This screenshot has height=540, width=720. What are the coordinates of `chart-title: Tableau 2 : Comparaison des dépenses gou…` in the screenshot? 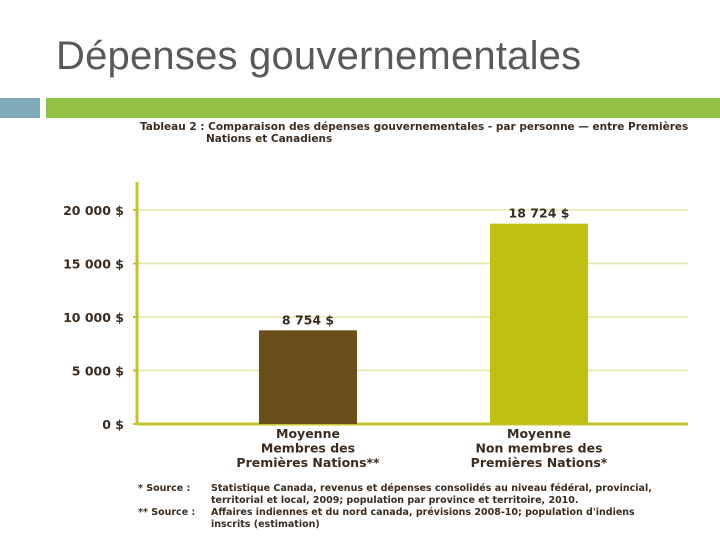 It's located at (420, 133).